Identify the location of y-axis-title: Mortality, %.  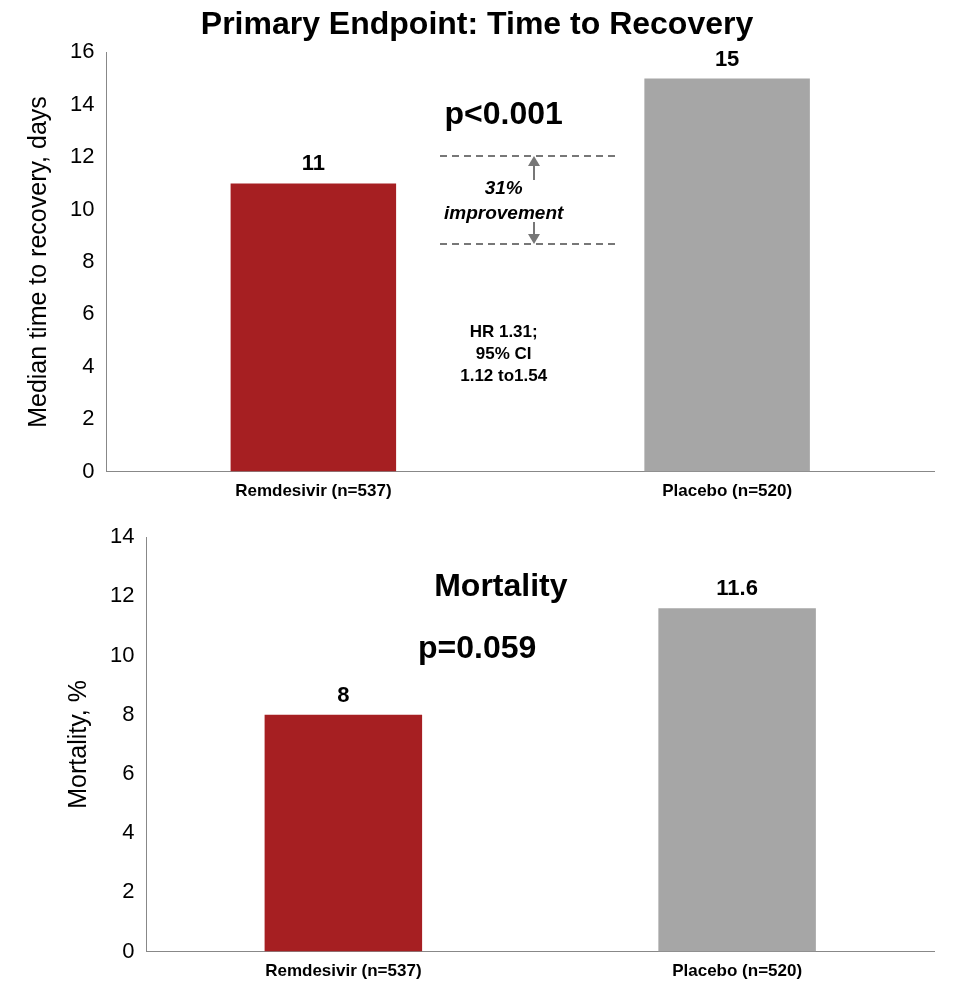
(76, 744).